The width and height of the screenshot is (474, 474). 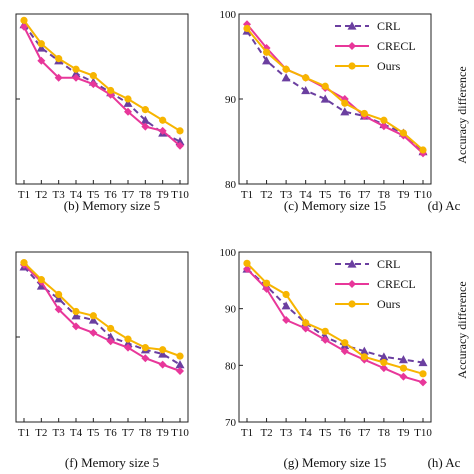 What do you see at coordinates (335, 205) in the screenshot?
I see `panel-caption: (c) Memory size 15` at bounding box center [335, 205].